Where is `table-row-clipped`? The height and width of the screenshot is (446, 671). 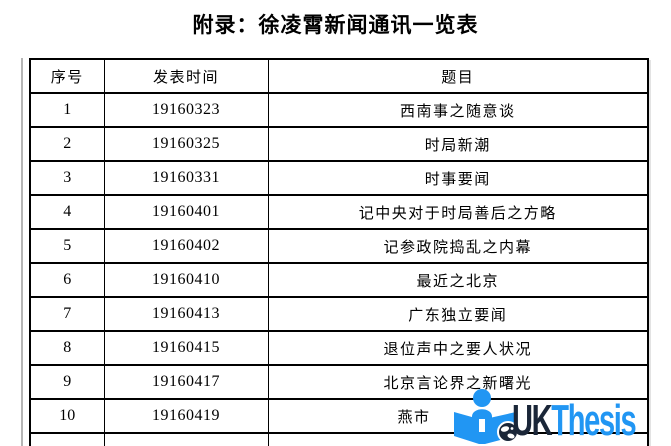 table-row-clipped is located at coordinates (339, 439).